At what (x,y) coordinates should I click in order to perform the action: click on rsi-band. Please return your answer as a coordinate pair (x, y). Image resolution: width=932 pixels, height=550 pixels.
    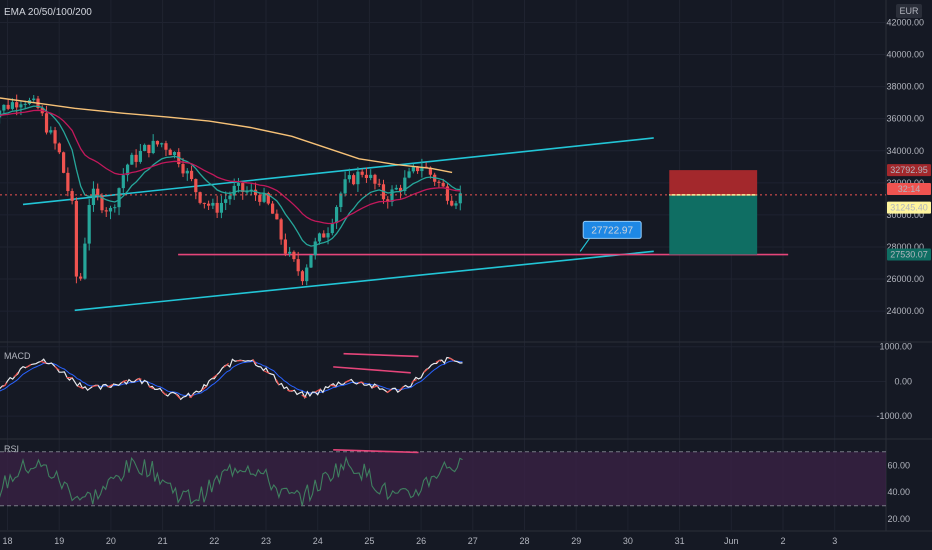
    Looking at the image, I should click on (443, 479).